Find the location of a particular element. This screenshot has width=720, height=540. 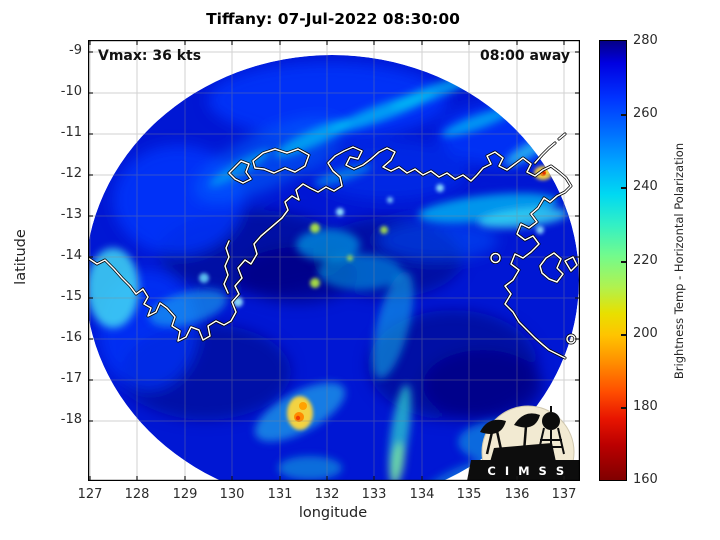

y-tick-label: -17 is located at coordinates (71, 378).